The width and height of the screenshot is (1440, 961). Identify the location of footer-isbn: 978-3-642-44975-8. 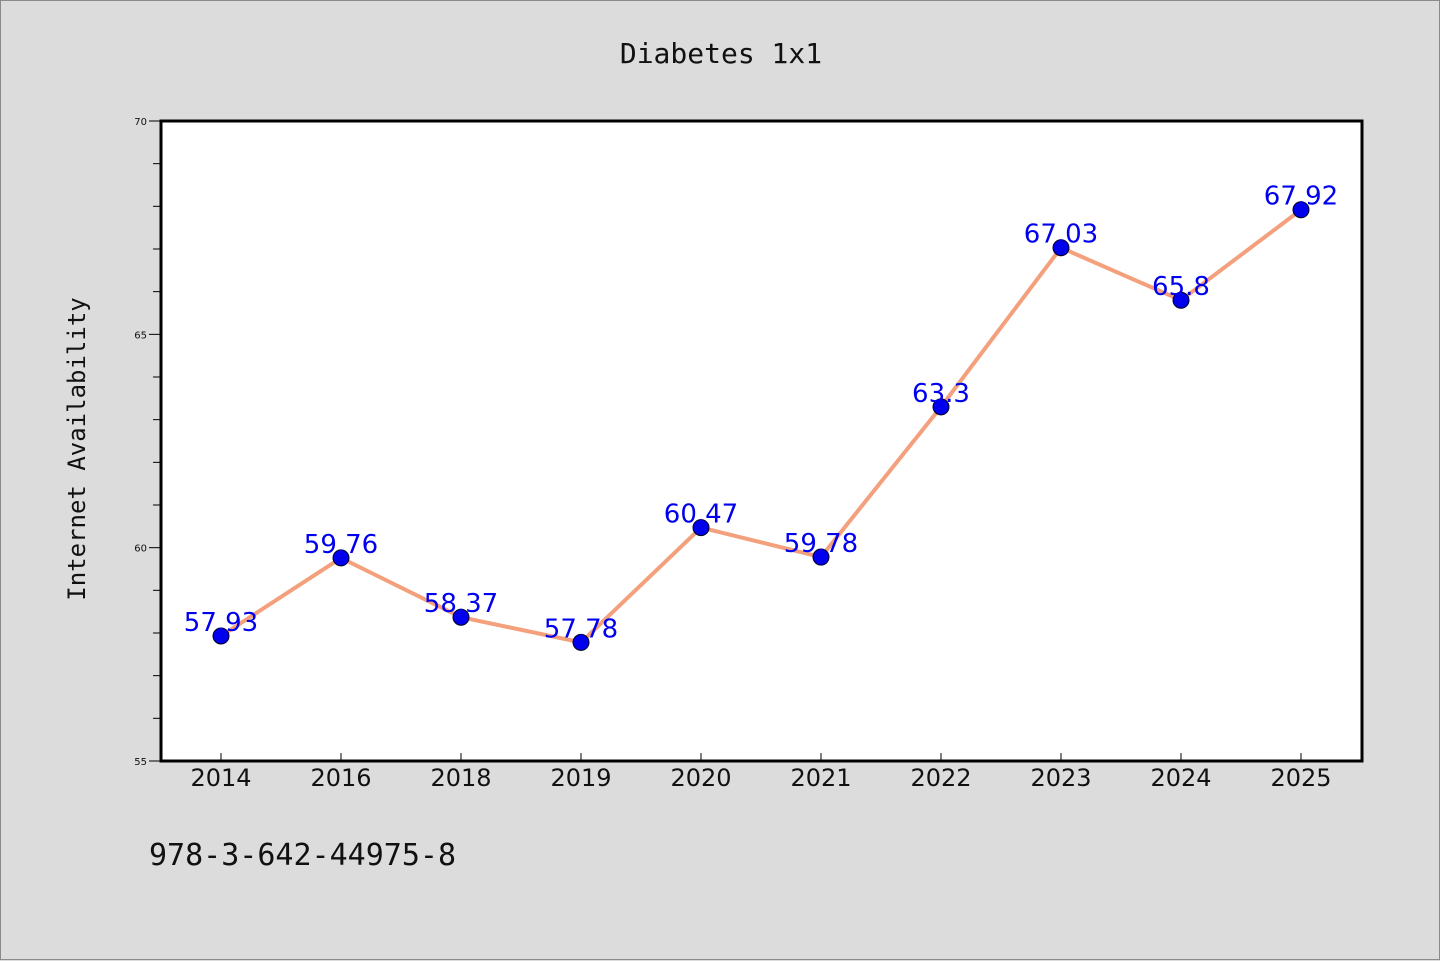
(302, 855).